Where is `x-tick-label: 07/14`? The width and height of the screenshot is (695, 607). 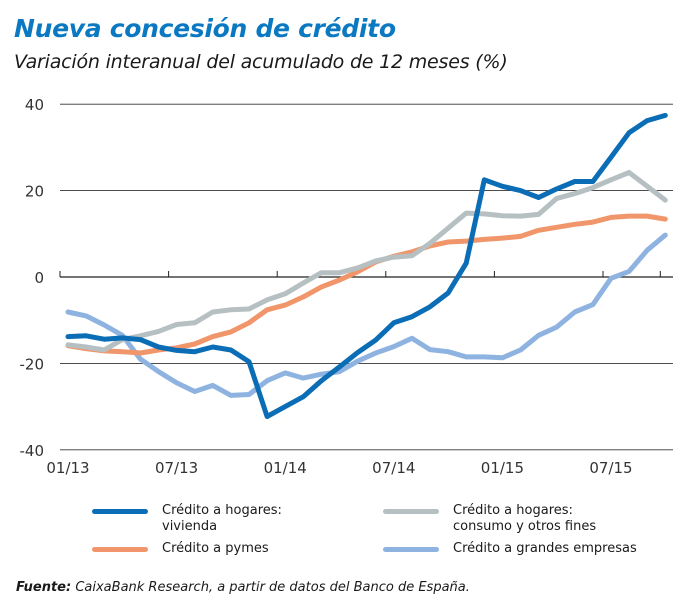
x-tick-label: 07/14 is located at coordinates (393, 468).